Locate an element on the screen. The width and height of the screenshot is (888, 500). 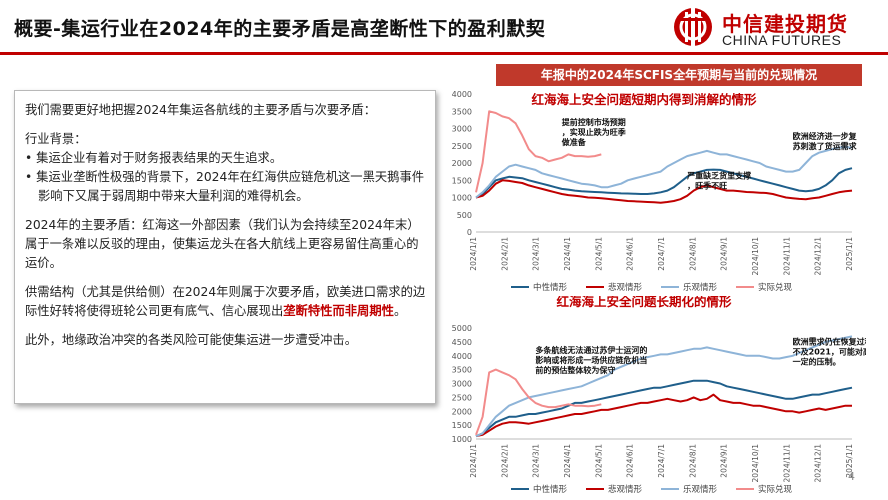
logo-en-text: CHINA FUTURES is located at coordinates (782, 40).